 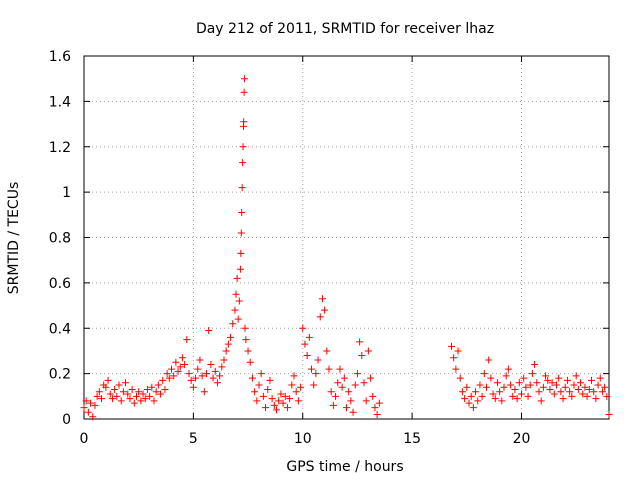 I want to click on y-tick-label: 1, so click(x=66, y=193).